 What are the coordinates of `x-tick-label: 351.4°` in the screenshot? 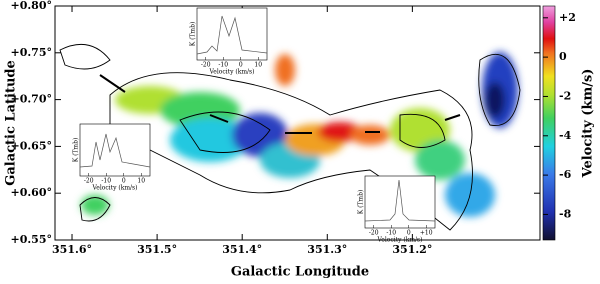 It's located at (242, 249).